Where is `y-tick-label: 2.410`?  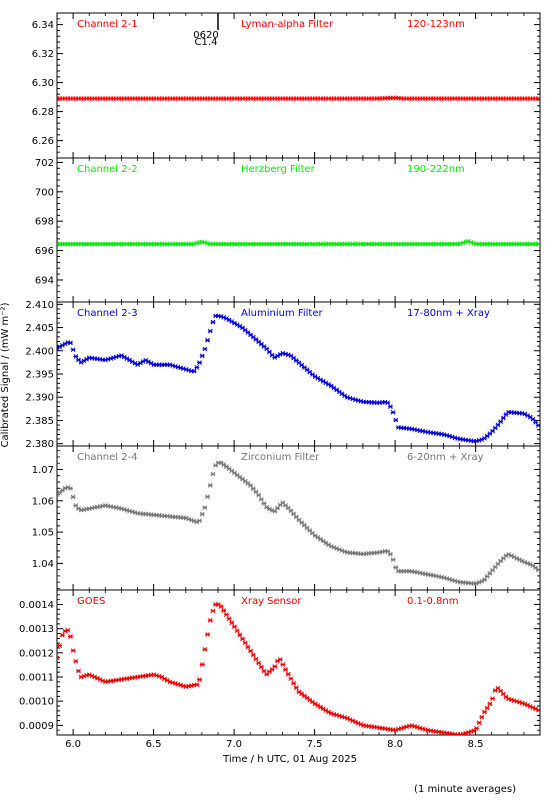
y-tick-label: 2.410 is located at coordinates (39, 305).